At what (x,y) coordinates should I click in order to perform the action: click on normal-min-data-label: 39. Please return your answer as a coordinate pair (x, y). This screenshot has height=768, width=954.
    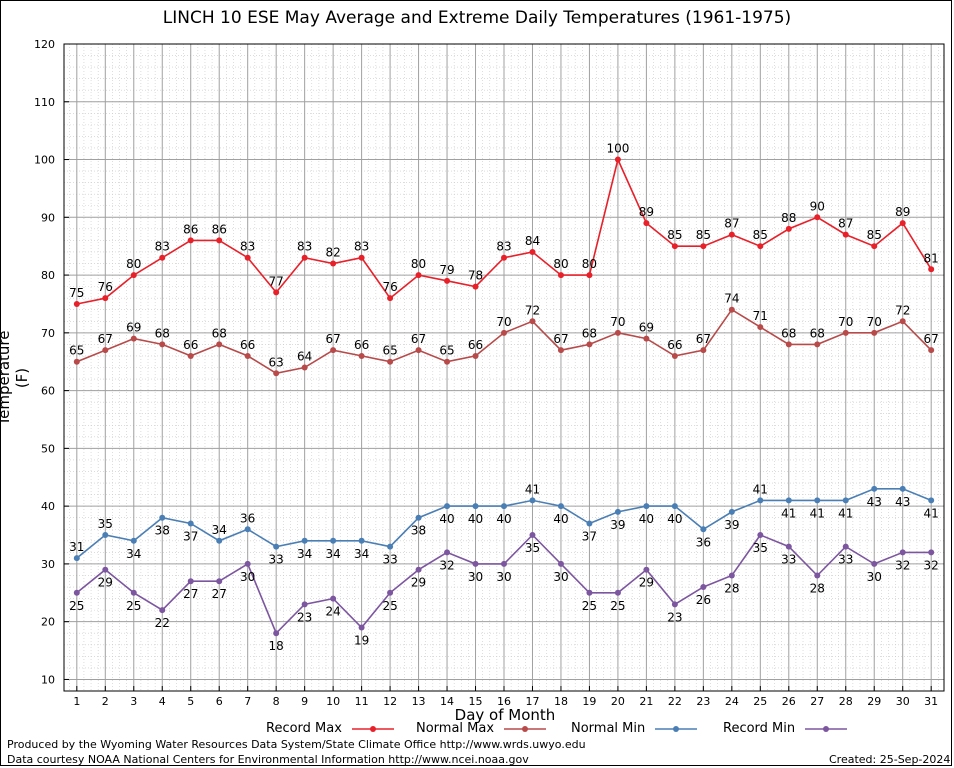
    Looking at the image, I should click on (617, 525).